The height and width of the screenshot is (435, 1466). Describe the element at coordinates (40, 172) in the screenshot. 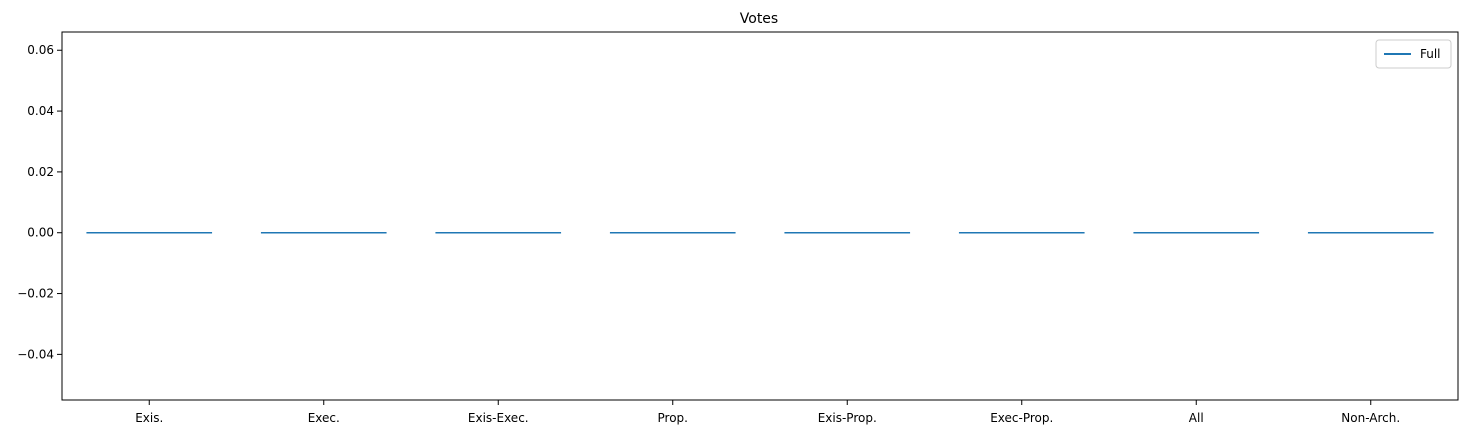

I see `y-tick-label: 0.02` at that location.